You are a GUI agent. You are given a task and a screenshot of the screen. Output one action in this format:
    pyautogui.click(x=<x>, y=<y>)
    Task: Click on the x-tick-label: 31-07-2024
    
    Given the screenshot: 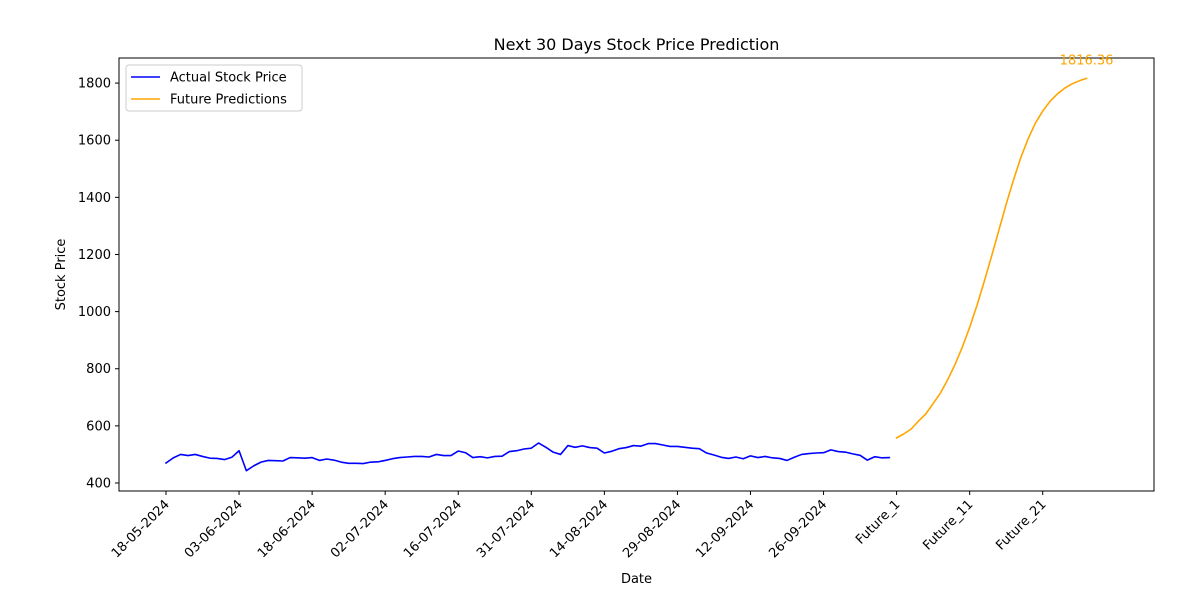 What is the action you would take?
    pyautogui.click(x=506, y=529)
    